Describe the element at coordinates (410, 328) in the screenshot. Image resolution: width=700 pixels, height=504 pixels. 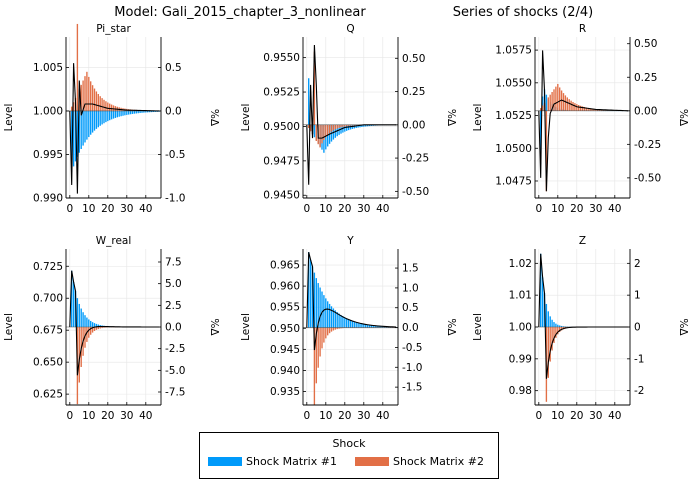
I see `ytick-label-right: 0.0` at that location.